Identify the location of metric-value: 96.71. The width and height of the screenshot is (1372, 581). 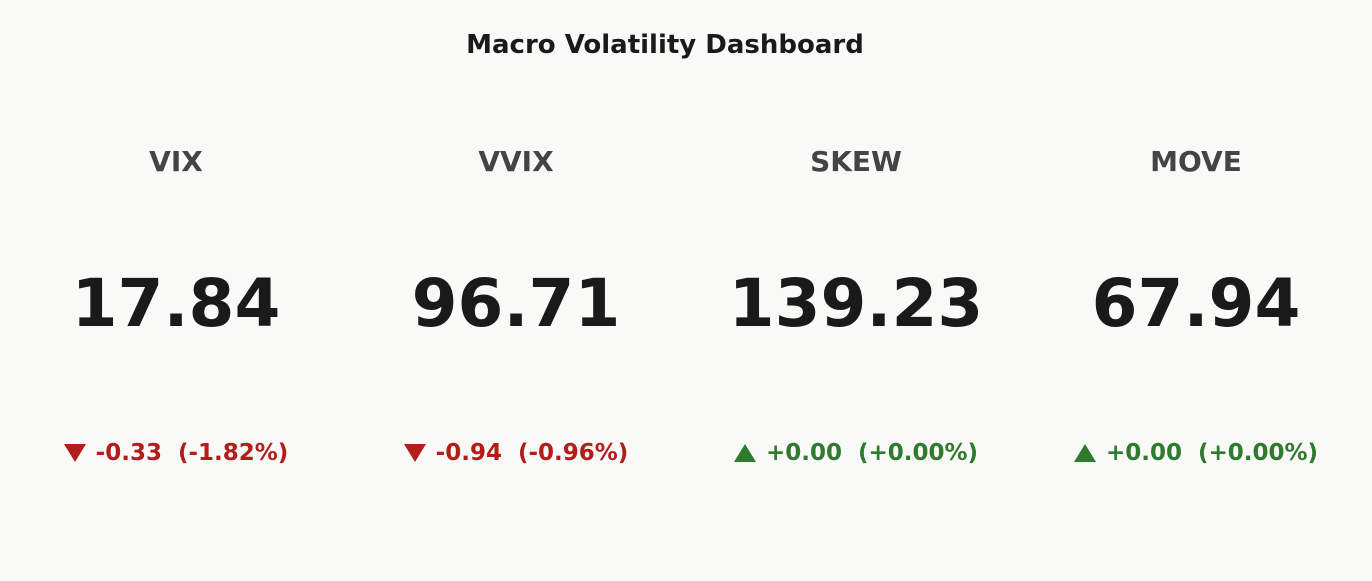
(516, 303).